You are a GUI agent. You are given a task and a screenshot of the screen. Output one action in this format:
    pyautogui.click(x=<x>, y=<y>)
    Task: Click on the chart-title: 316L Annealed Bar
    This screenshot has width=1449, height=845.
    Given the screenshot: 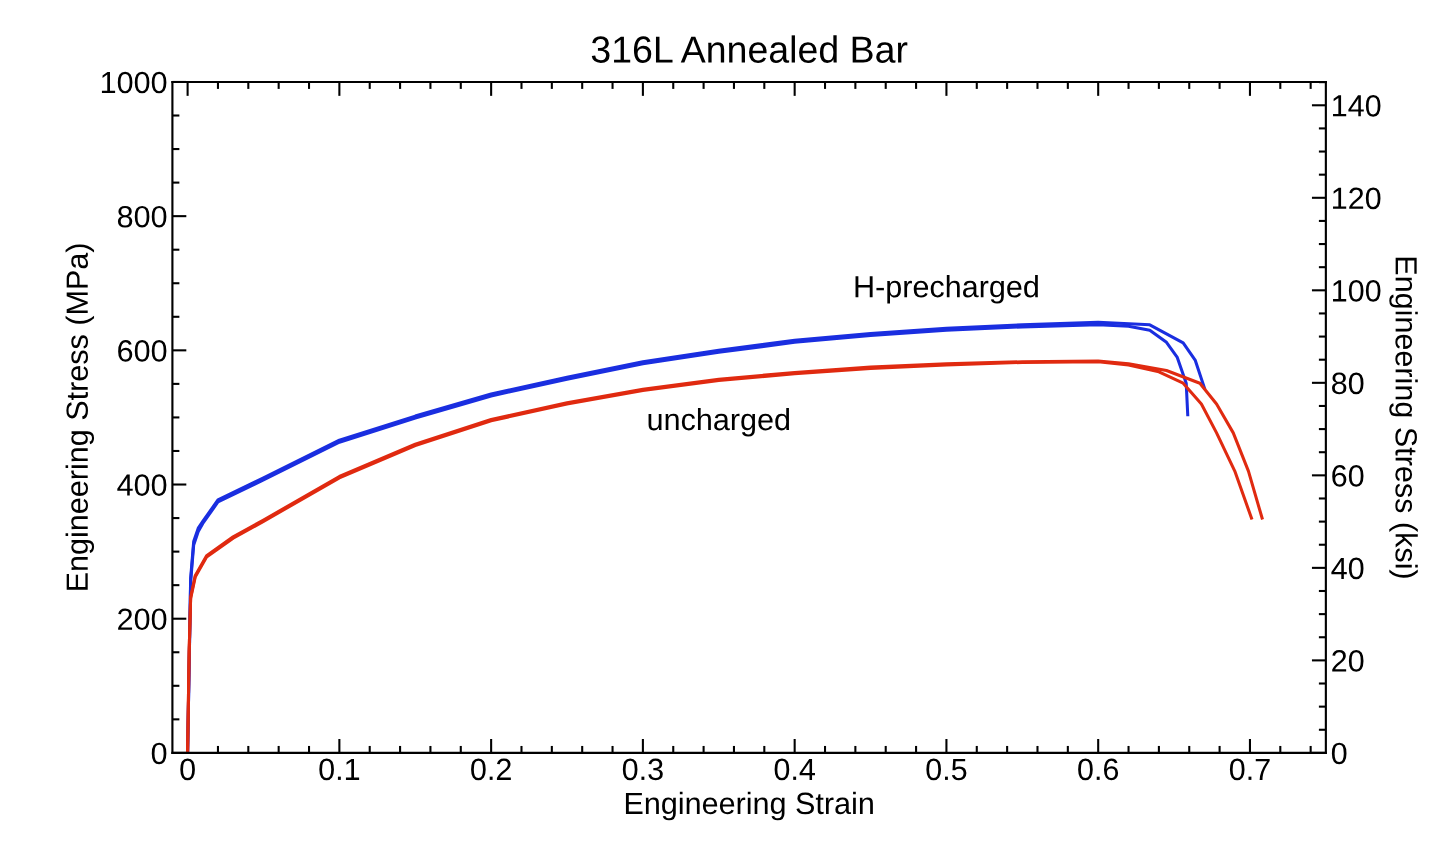 What is the action you would take?
    pyautogui.click(x=749, y=49)
    